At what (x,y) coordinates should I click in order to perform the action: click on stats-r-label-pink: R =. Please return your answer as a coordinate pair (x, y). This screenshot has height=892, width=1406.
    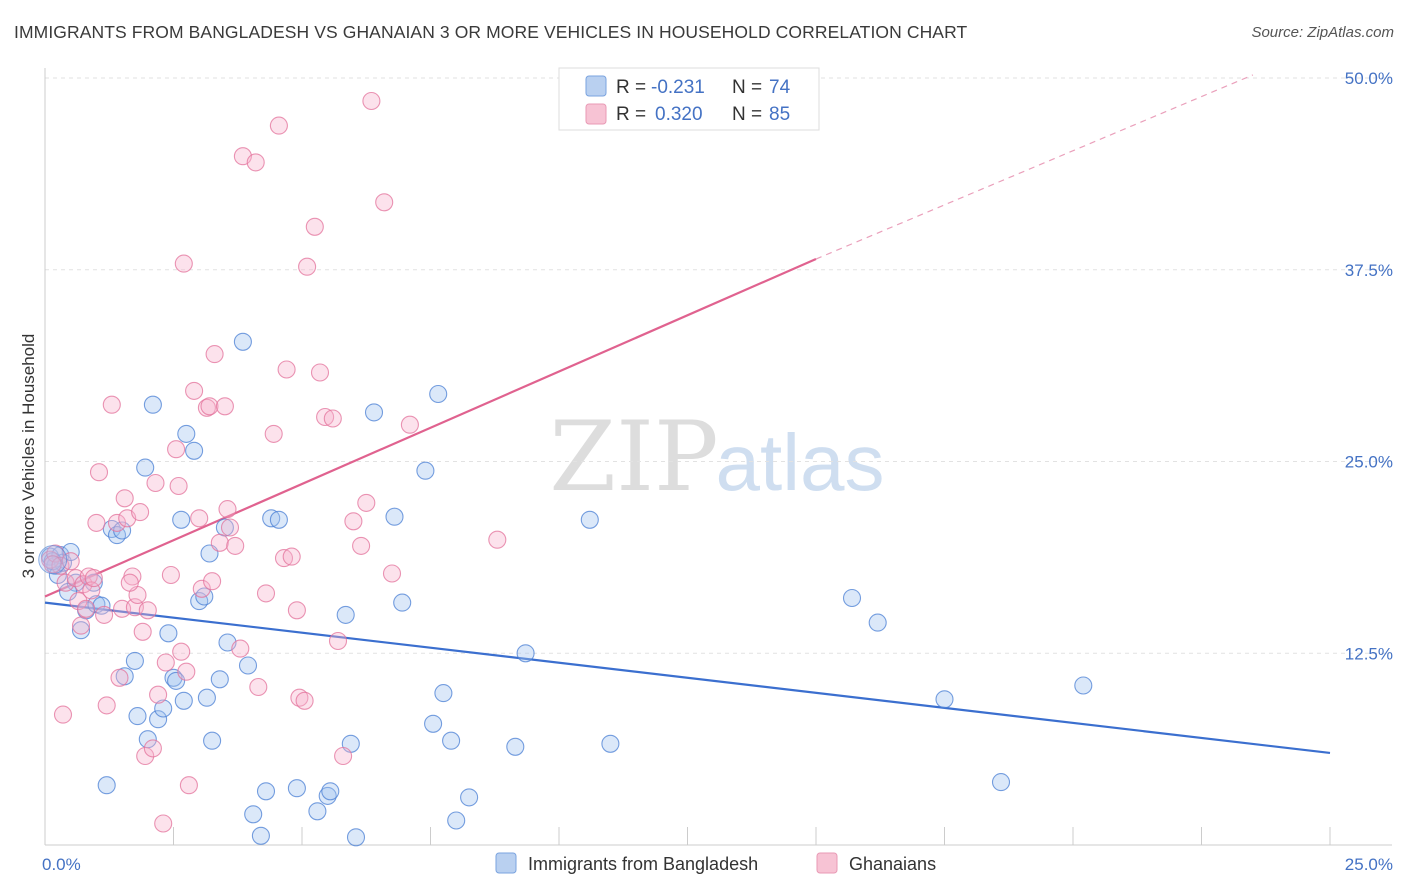
    Looking at the image, I should click on (631, 114).